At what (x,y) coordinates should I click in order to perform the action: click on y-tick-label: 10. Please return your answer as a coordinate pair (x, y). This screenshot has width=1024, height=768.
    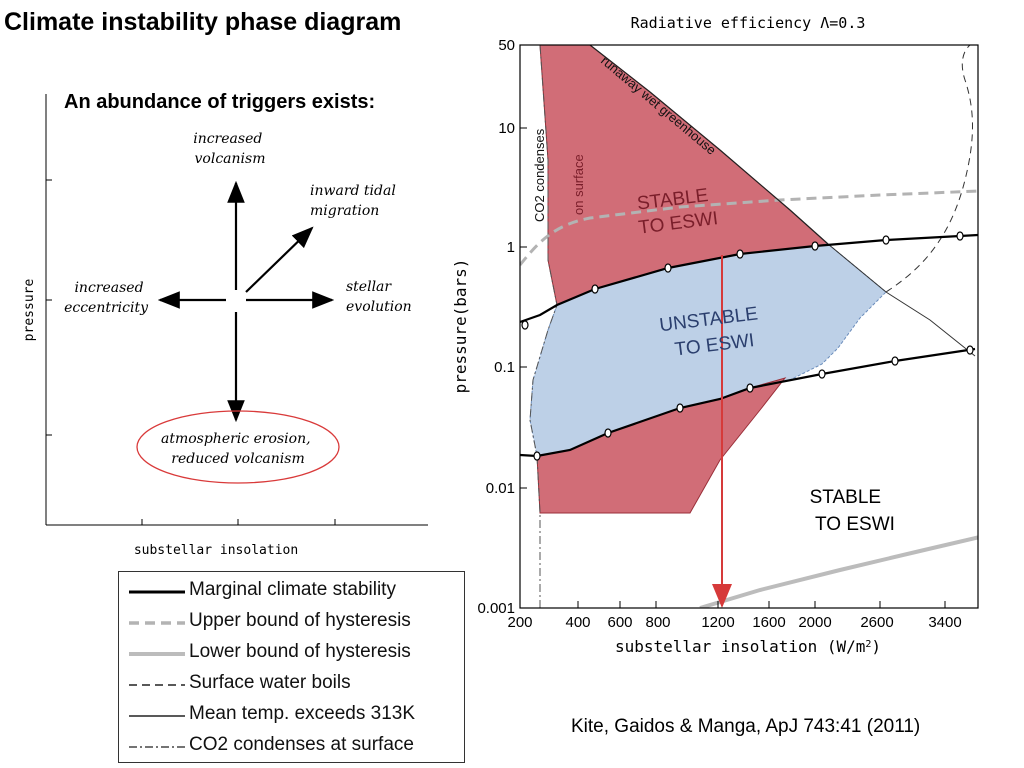
    Looking at the image, I should click on (506, 128).